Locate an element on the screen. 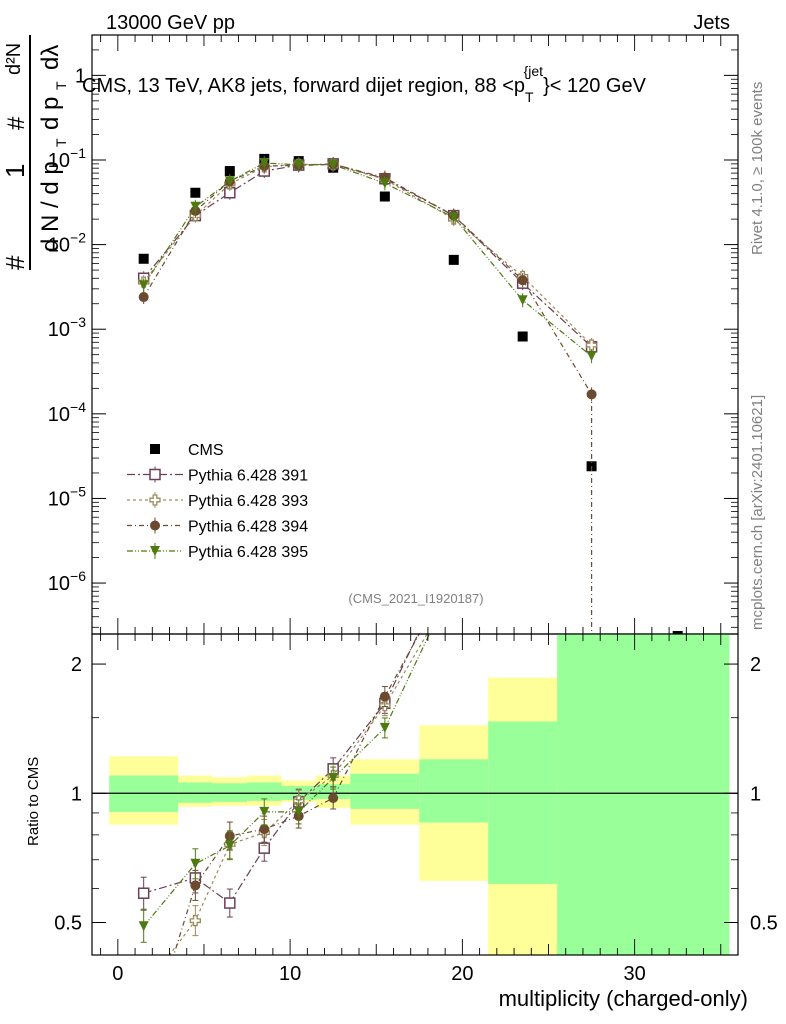  main-ytick-label-2: 10⁻² is located at coordinates (67, 243).